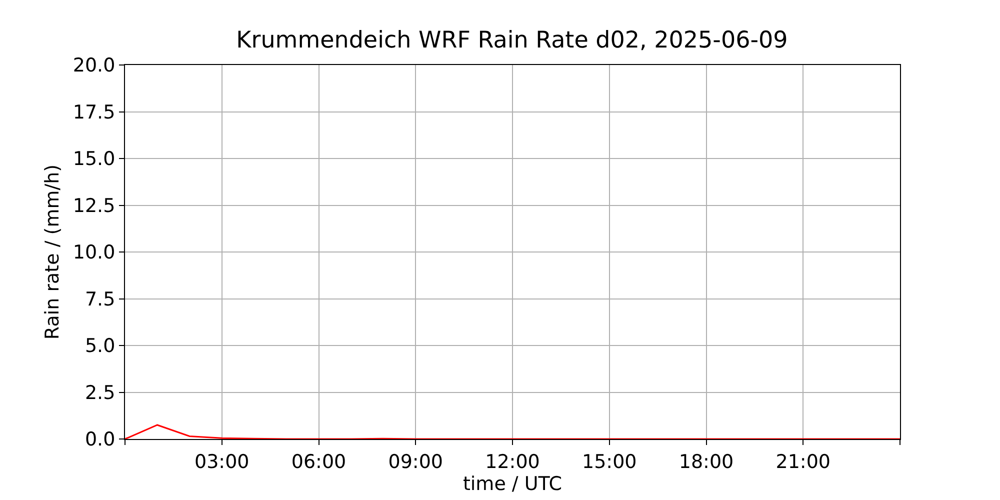  I want to click on x-tick-label: 09:00, so click(416, 461).